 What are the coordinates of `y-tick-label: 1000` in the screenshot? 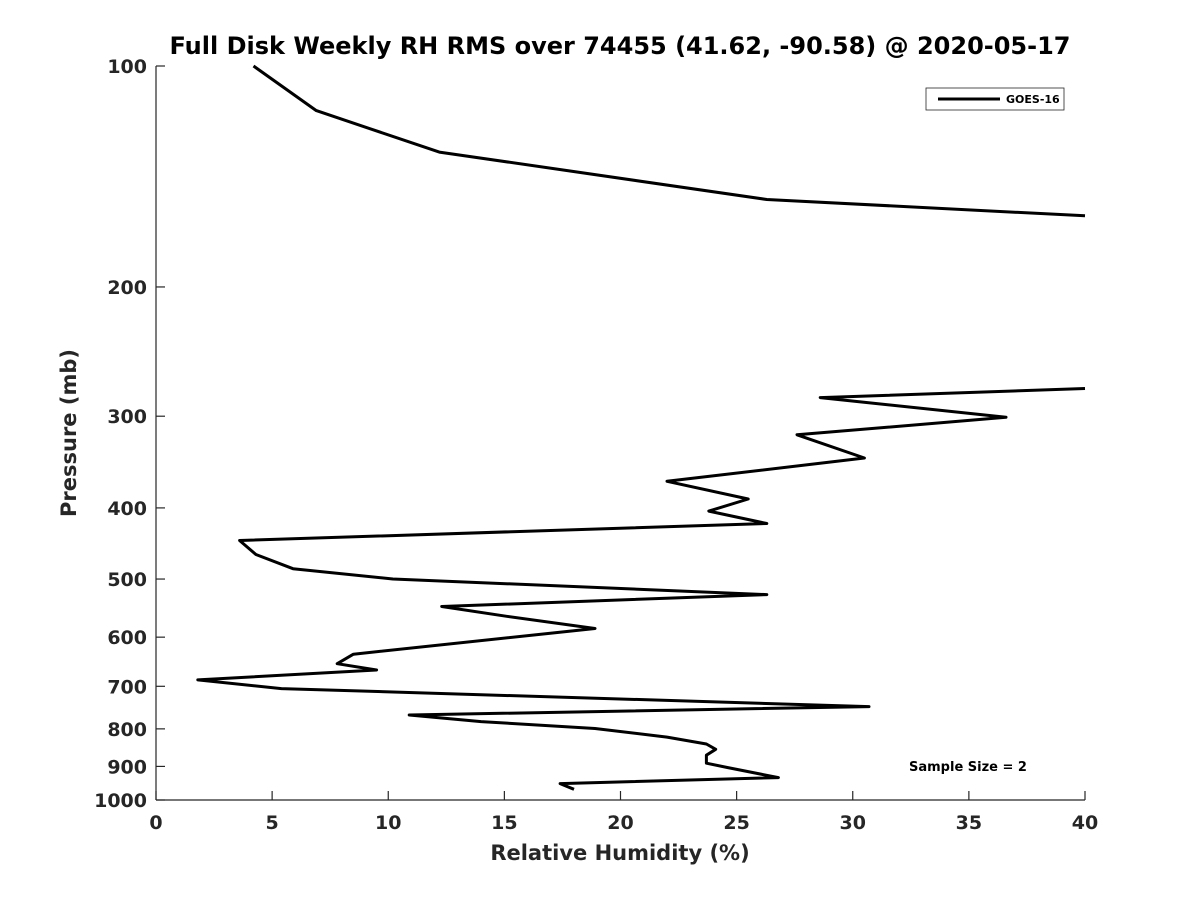 It's located at (120, 801).